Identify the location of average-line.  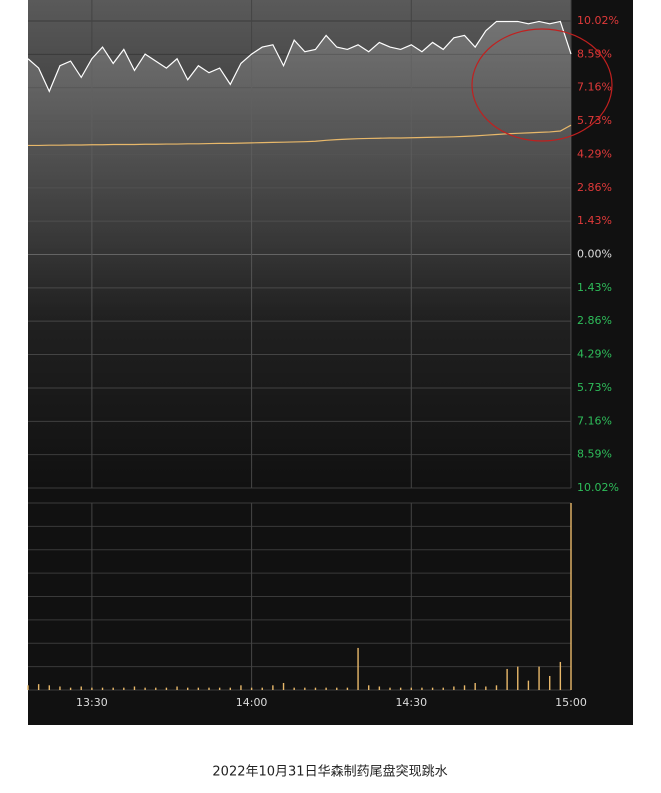
(300, 135).